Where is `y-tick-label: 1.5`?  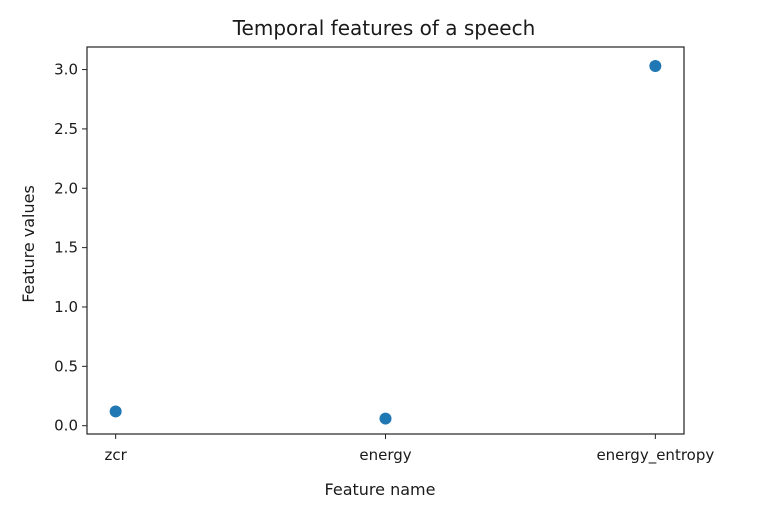
y-tick-label: 1.5 is located at coordinates (66, 248).